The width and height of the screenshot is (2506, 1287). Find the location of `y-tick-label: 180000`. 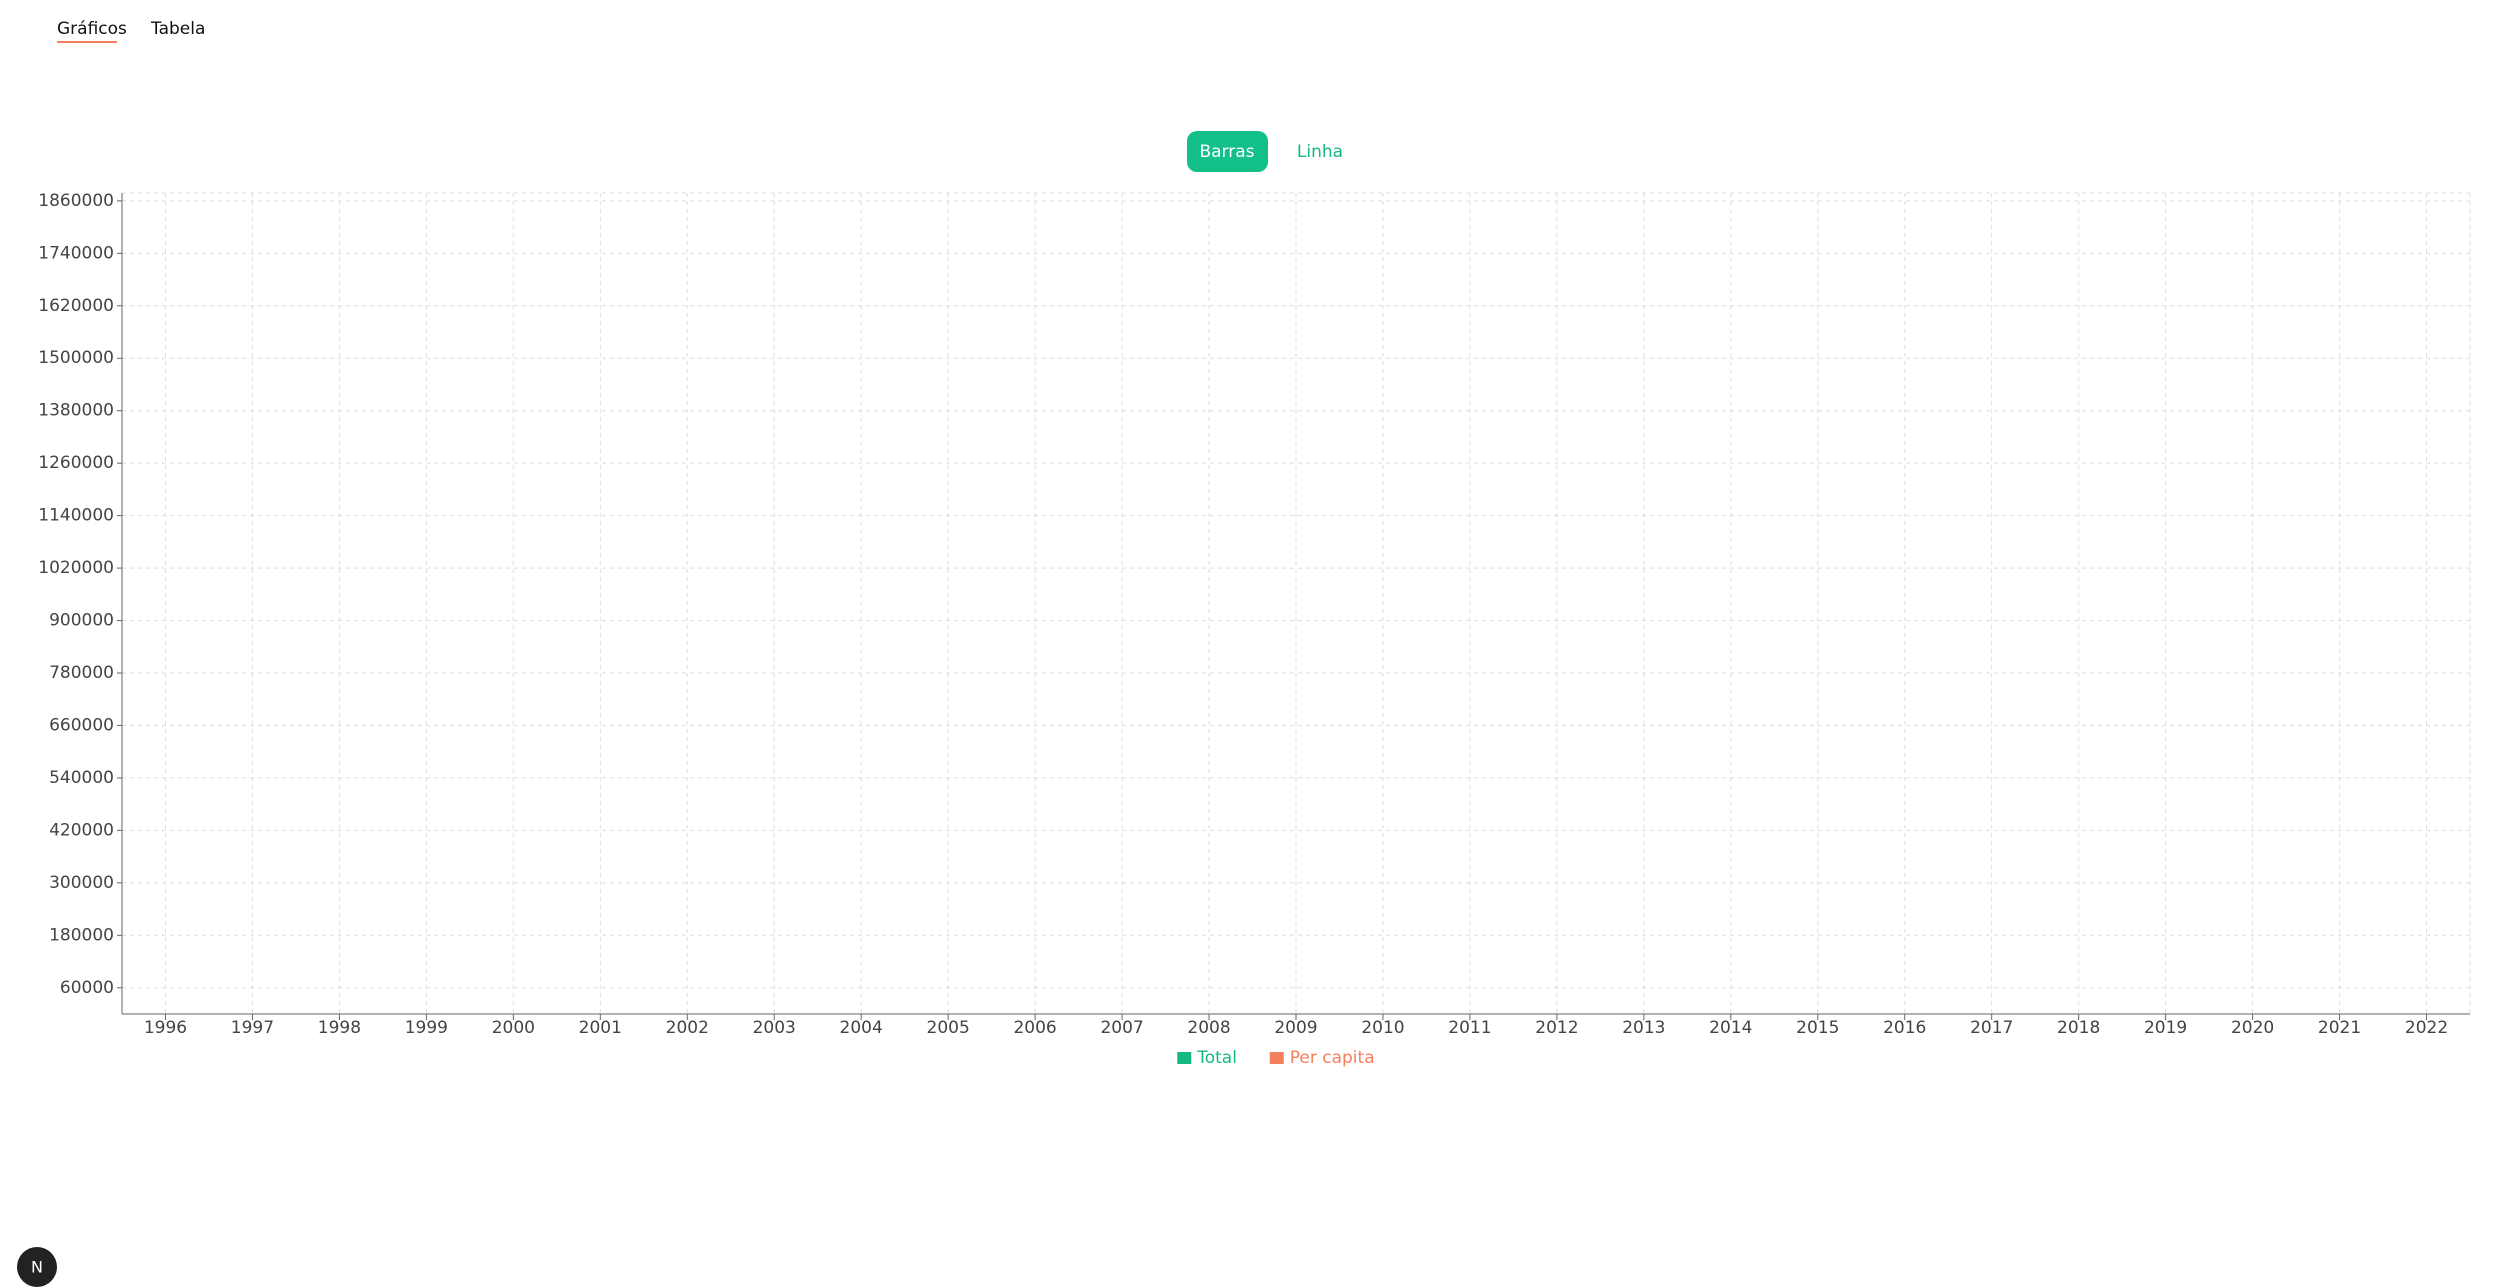

y-tick-label: 180000 is located at coordinates (81, 935).